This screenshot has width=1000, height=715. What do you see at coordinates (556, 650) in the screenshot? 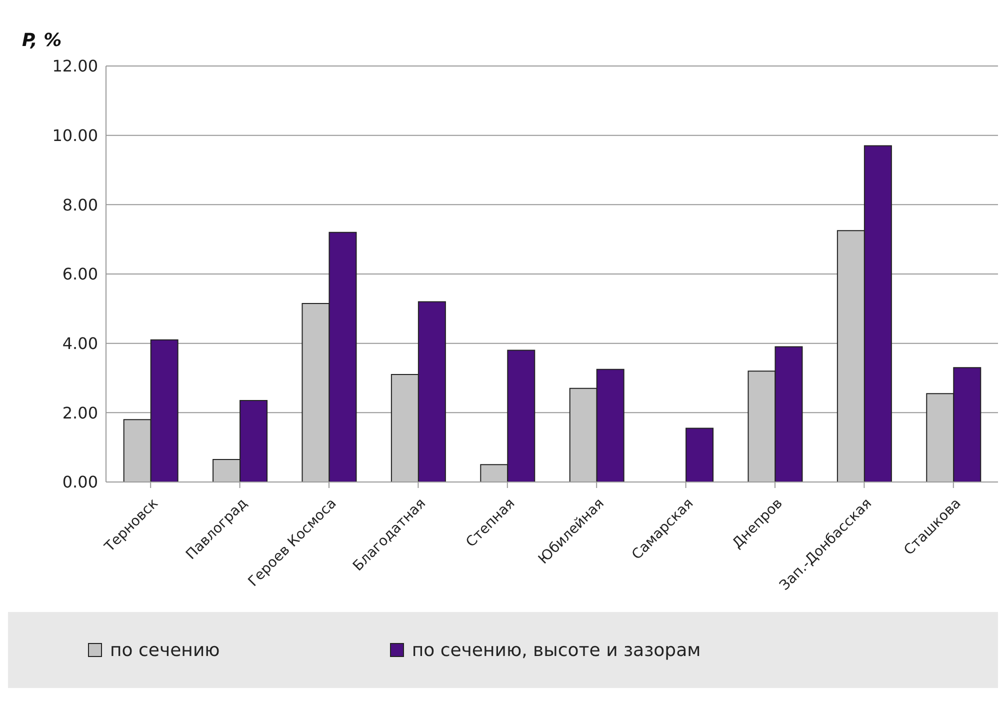
I see `legend-label: по сечению, высоте и зазорам` at bounding box center [556, 650].